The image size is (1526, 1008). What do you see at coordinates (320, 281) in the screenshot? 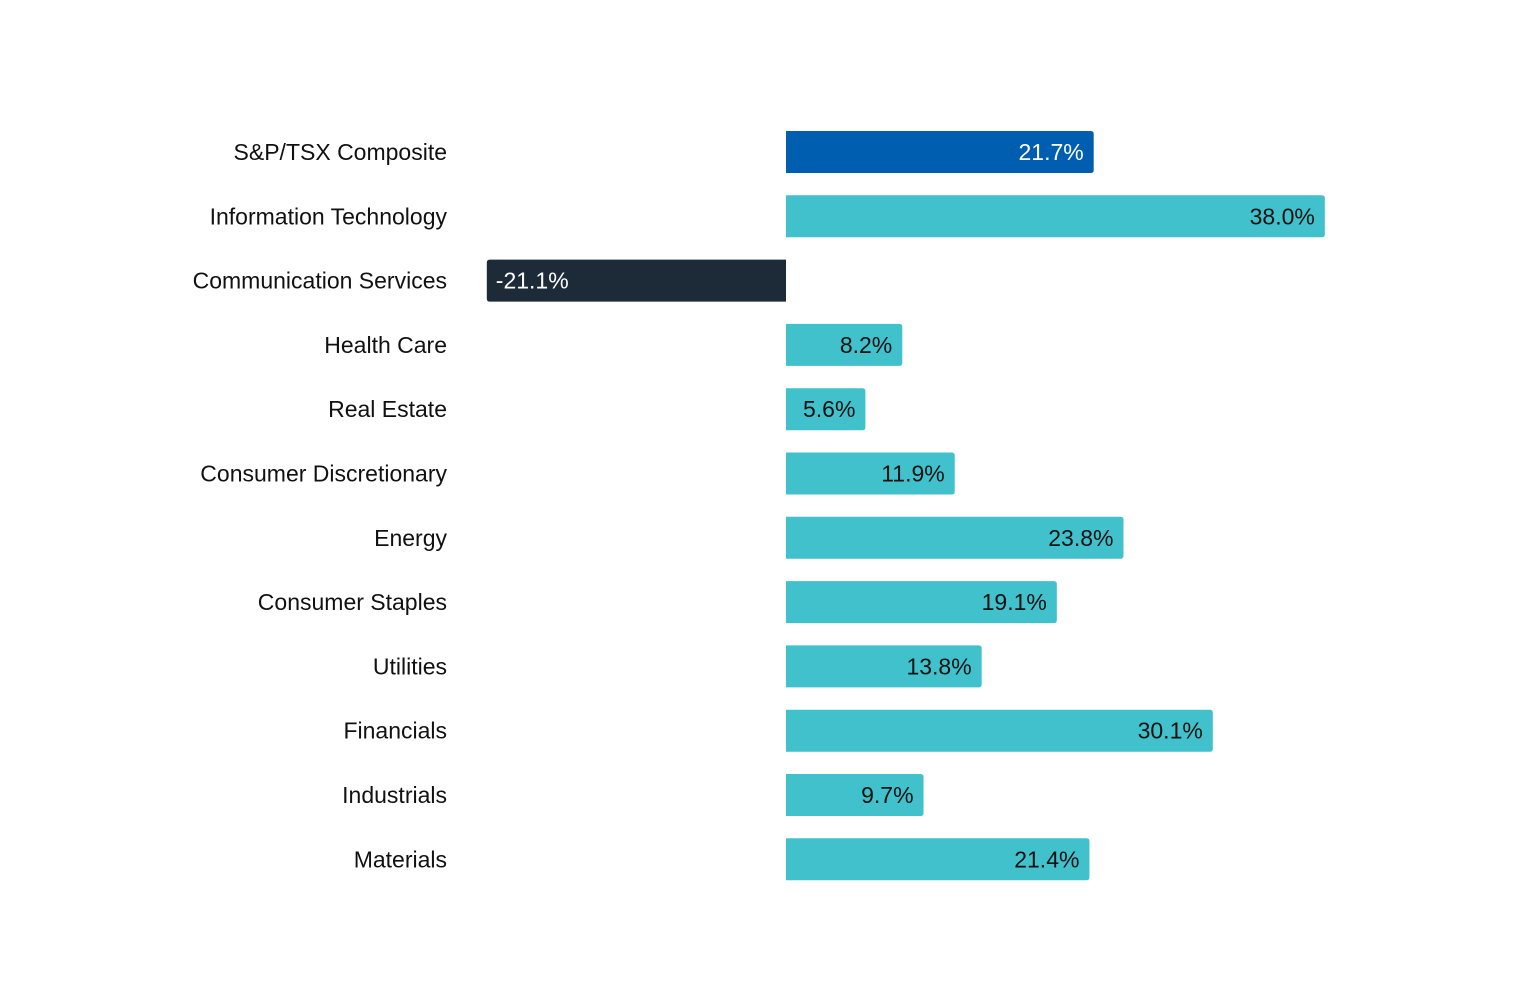
I see `category-label-communication-services: Communication Services` at bounding box center [320, 281].